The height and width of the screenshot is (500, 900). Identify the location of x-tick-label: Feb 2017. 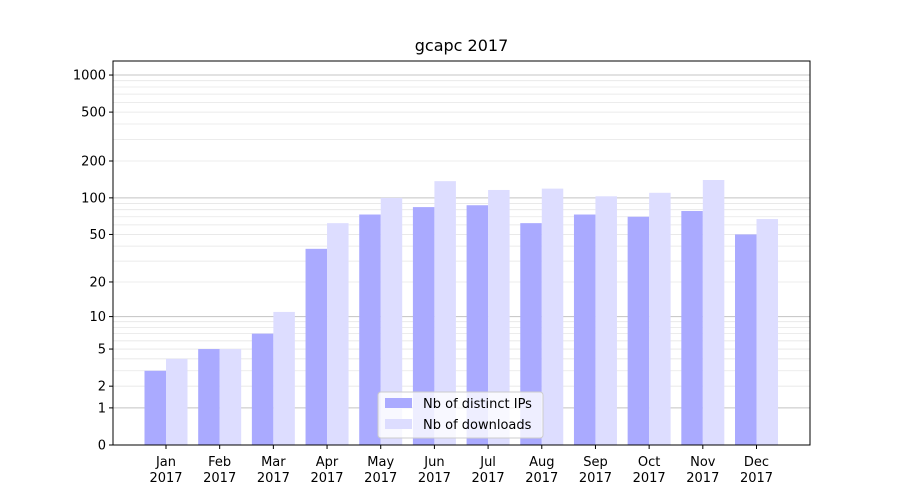
(219, 470).